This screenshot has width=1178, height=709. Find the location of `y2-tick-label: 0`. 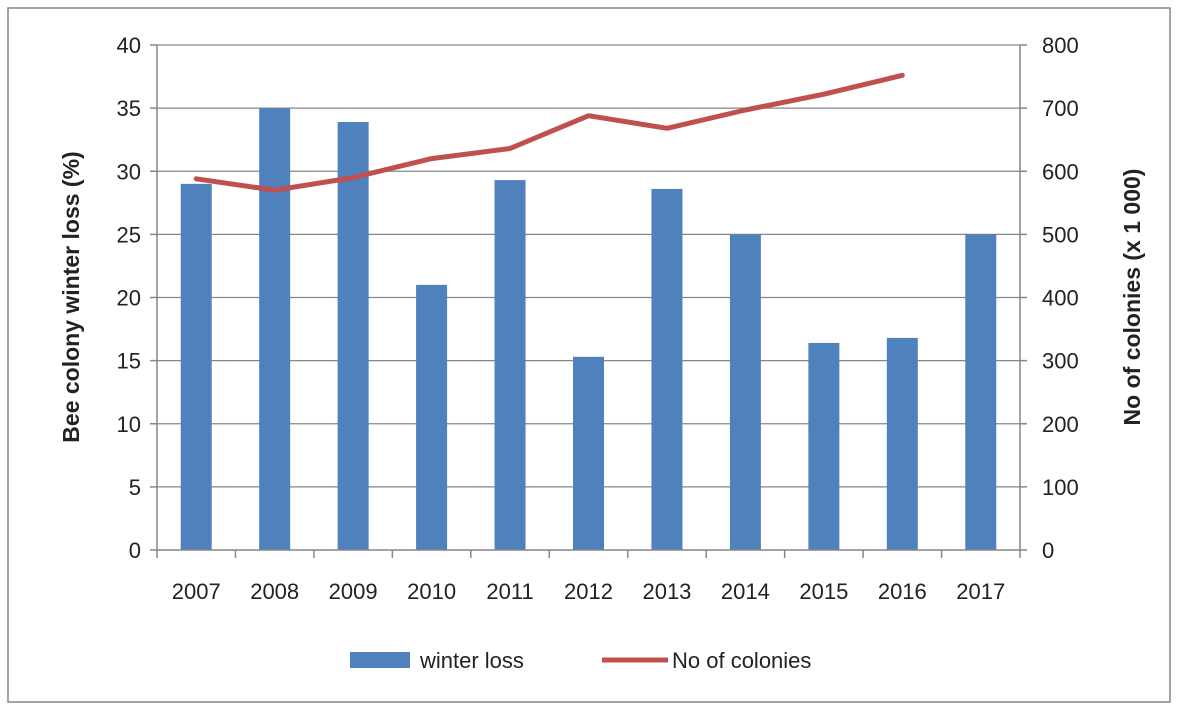

y2-tick-label: 0 is located at coordinates (1048, 550).